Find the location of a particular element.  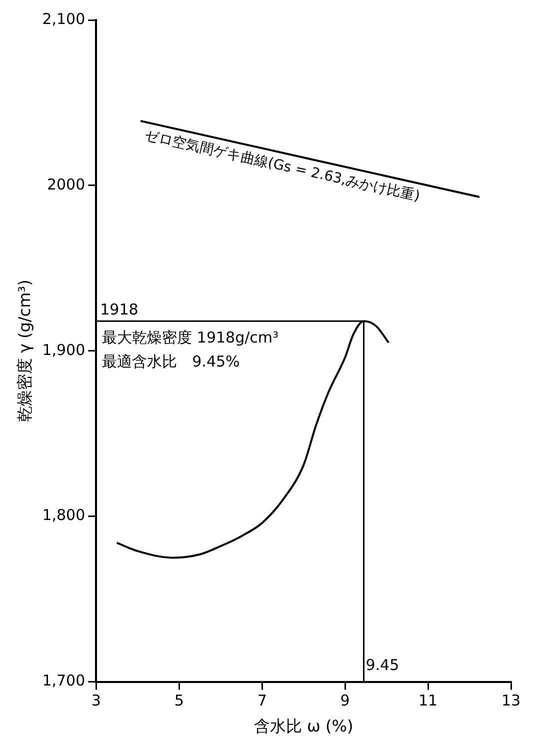

x-tick-label: 11 is located at coordinates (428, 701).